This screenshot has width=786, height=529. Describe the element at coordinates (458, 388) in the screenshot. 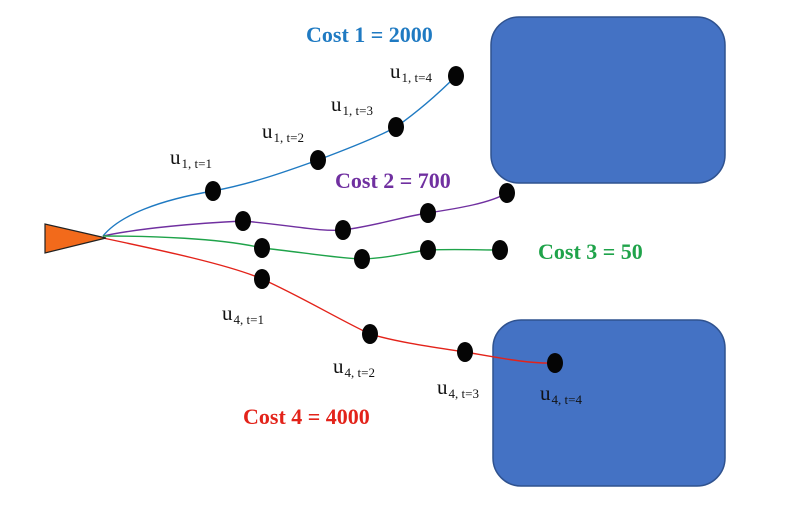

I see `node-label: u4, t=3` at that location.